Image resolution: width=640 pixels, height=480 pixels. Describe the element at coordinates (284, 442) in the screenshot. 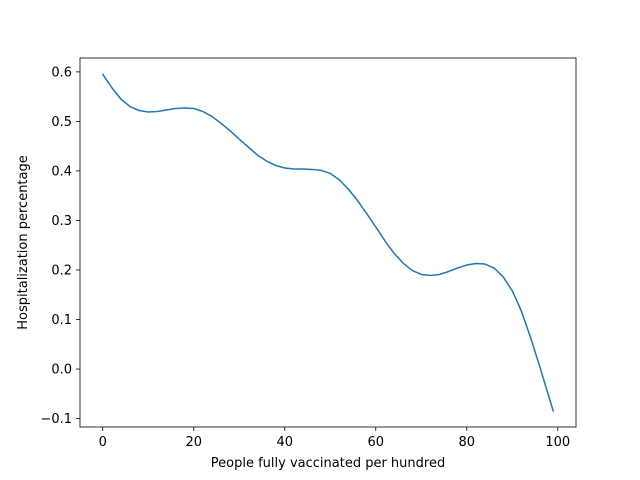

I see `x-tick-label: 40` at that location.